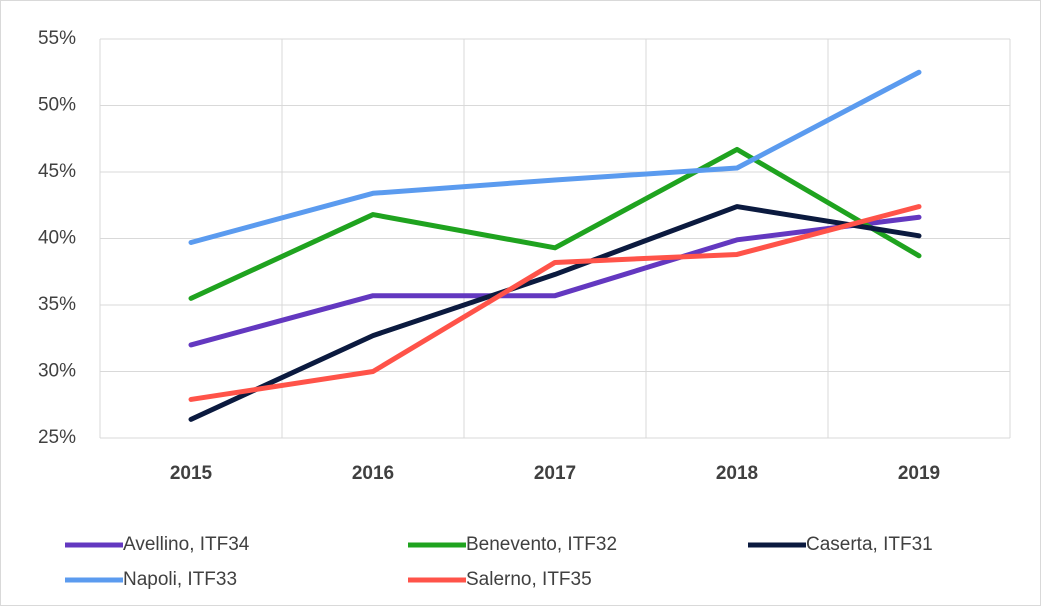  I want to click on x-tick-label: 2018, so click(737, 473).